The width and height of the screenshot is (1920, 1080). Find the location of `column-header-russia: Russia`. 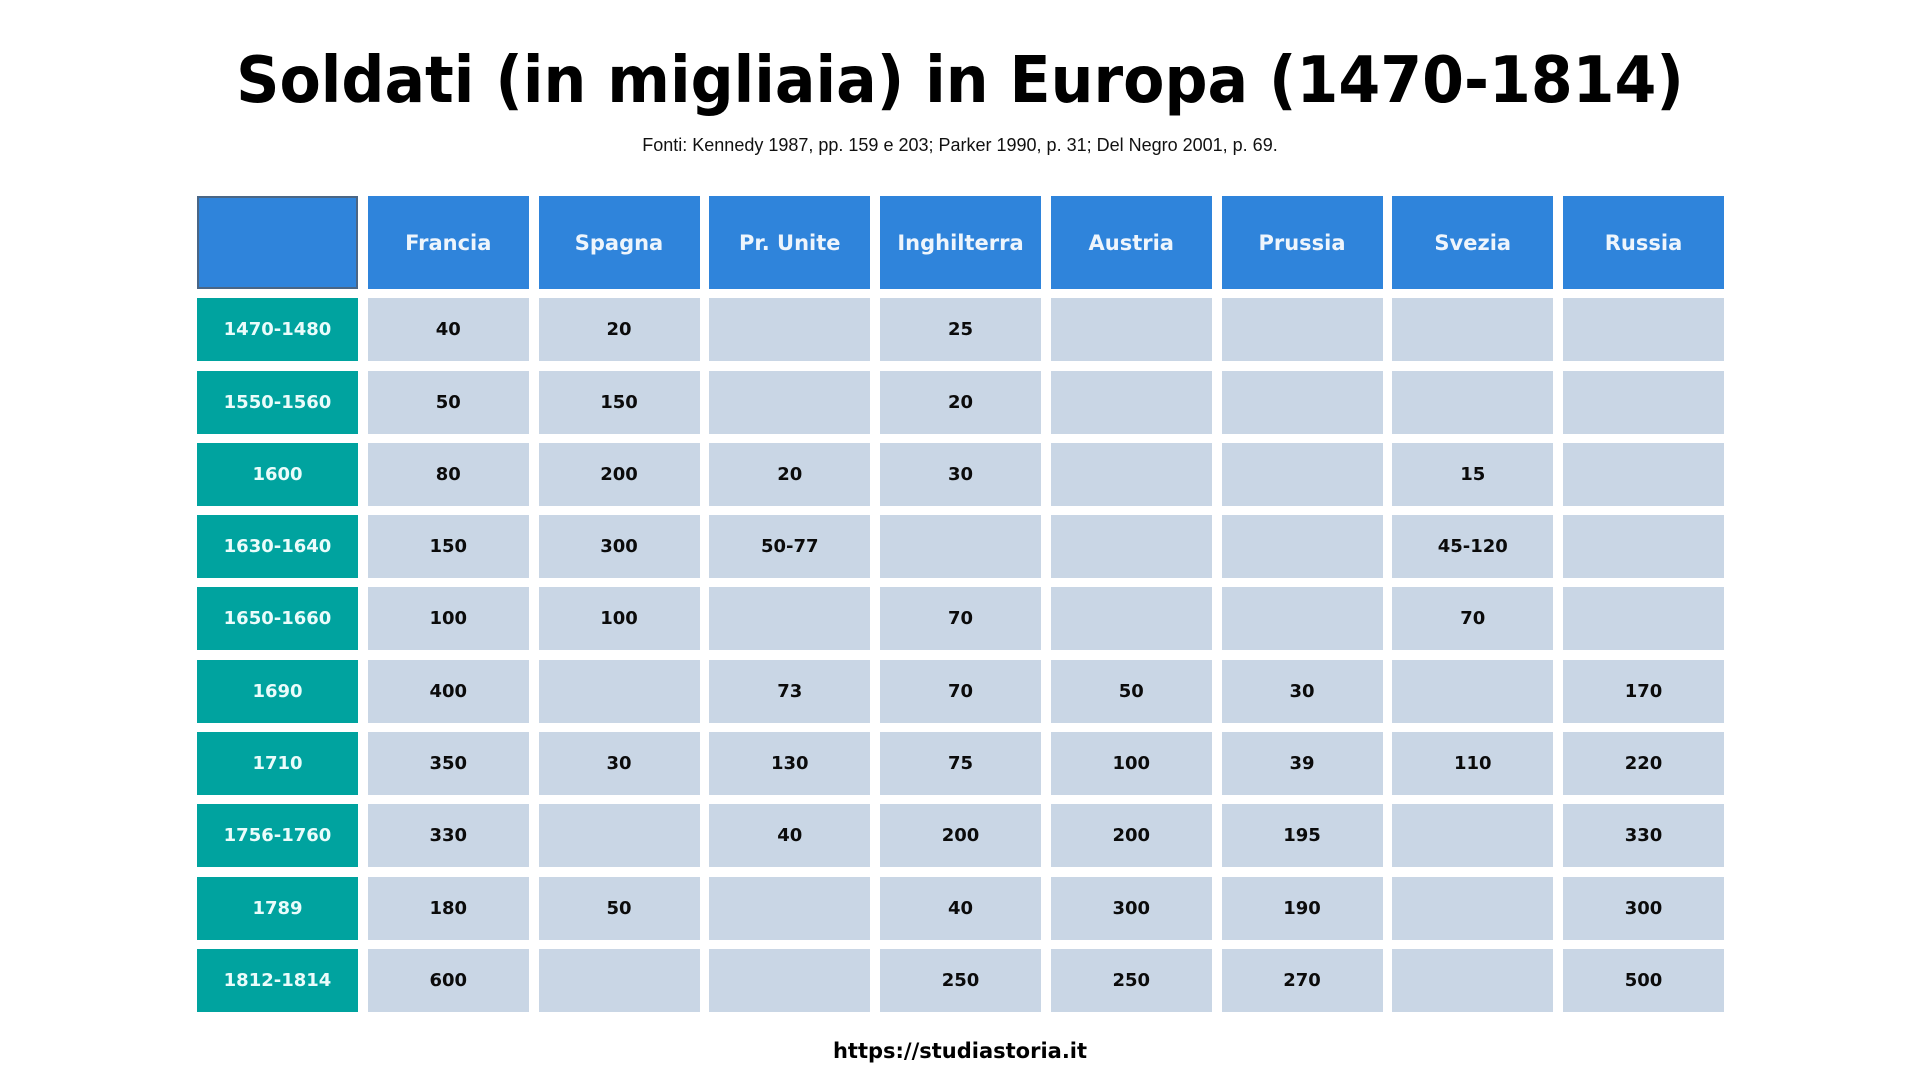

column-header-russia: Russia is located at coordinates (1643, 242).